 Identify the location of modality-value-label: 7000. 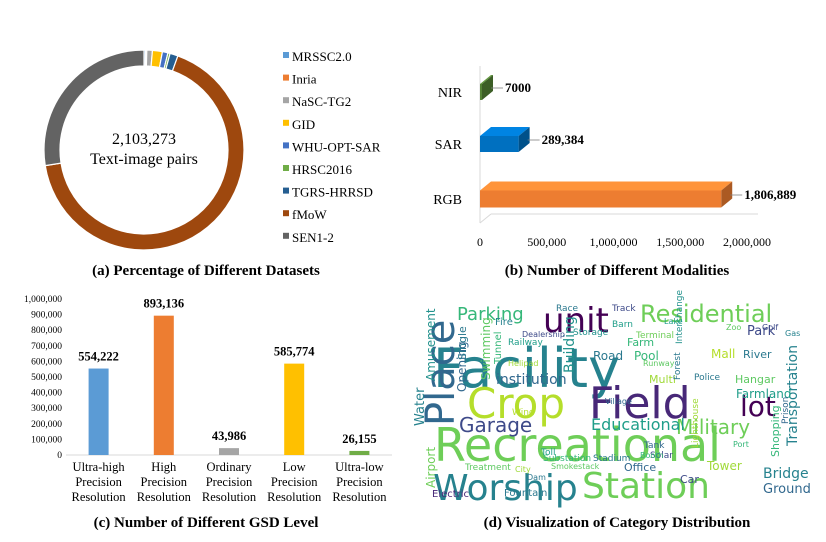
(518, 87).